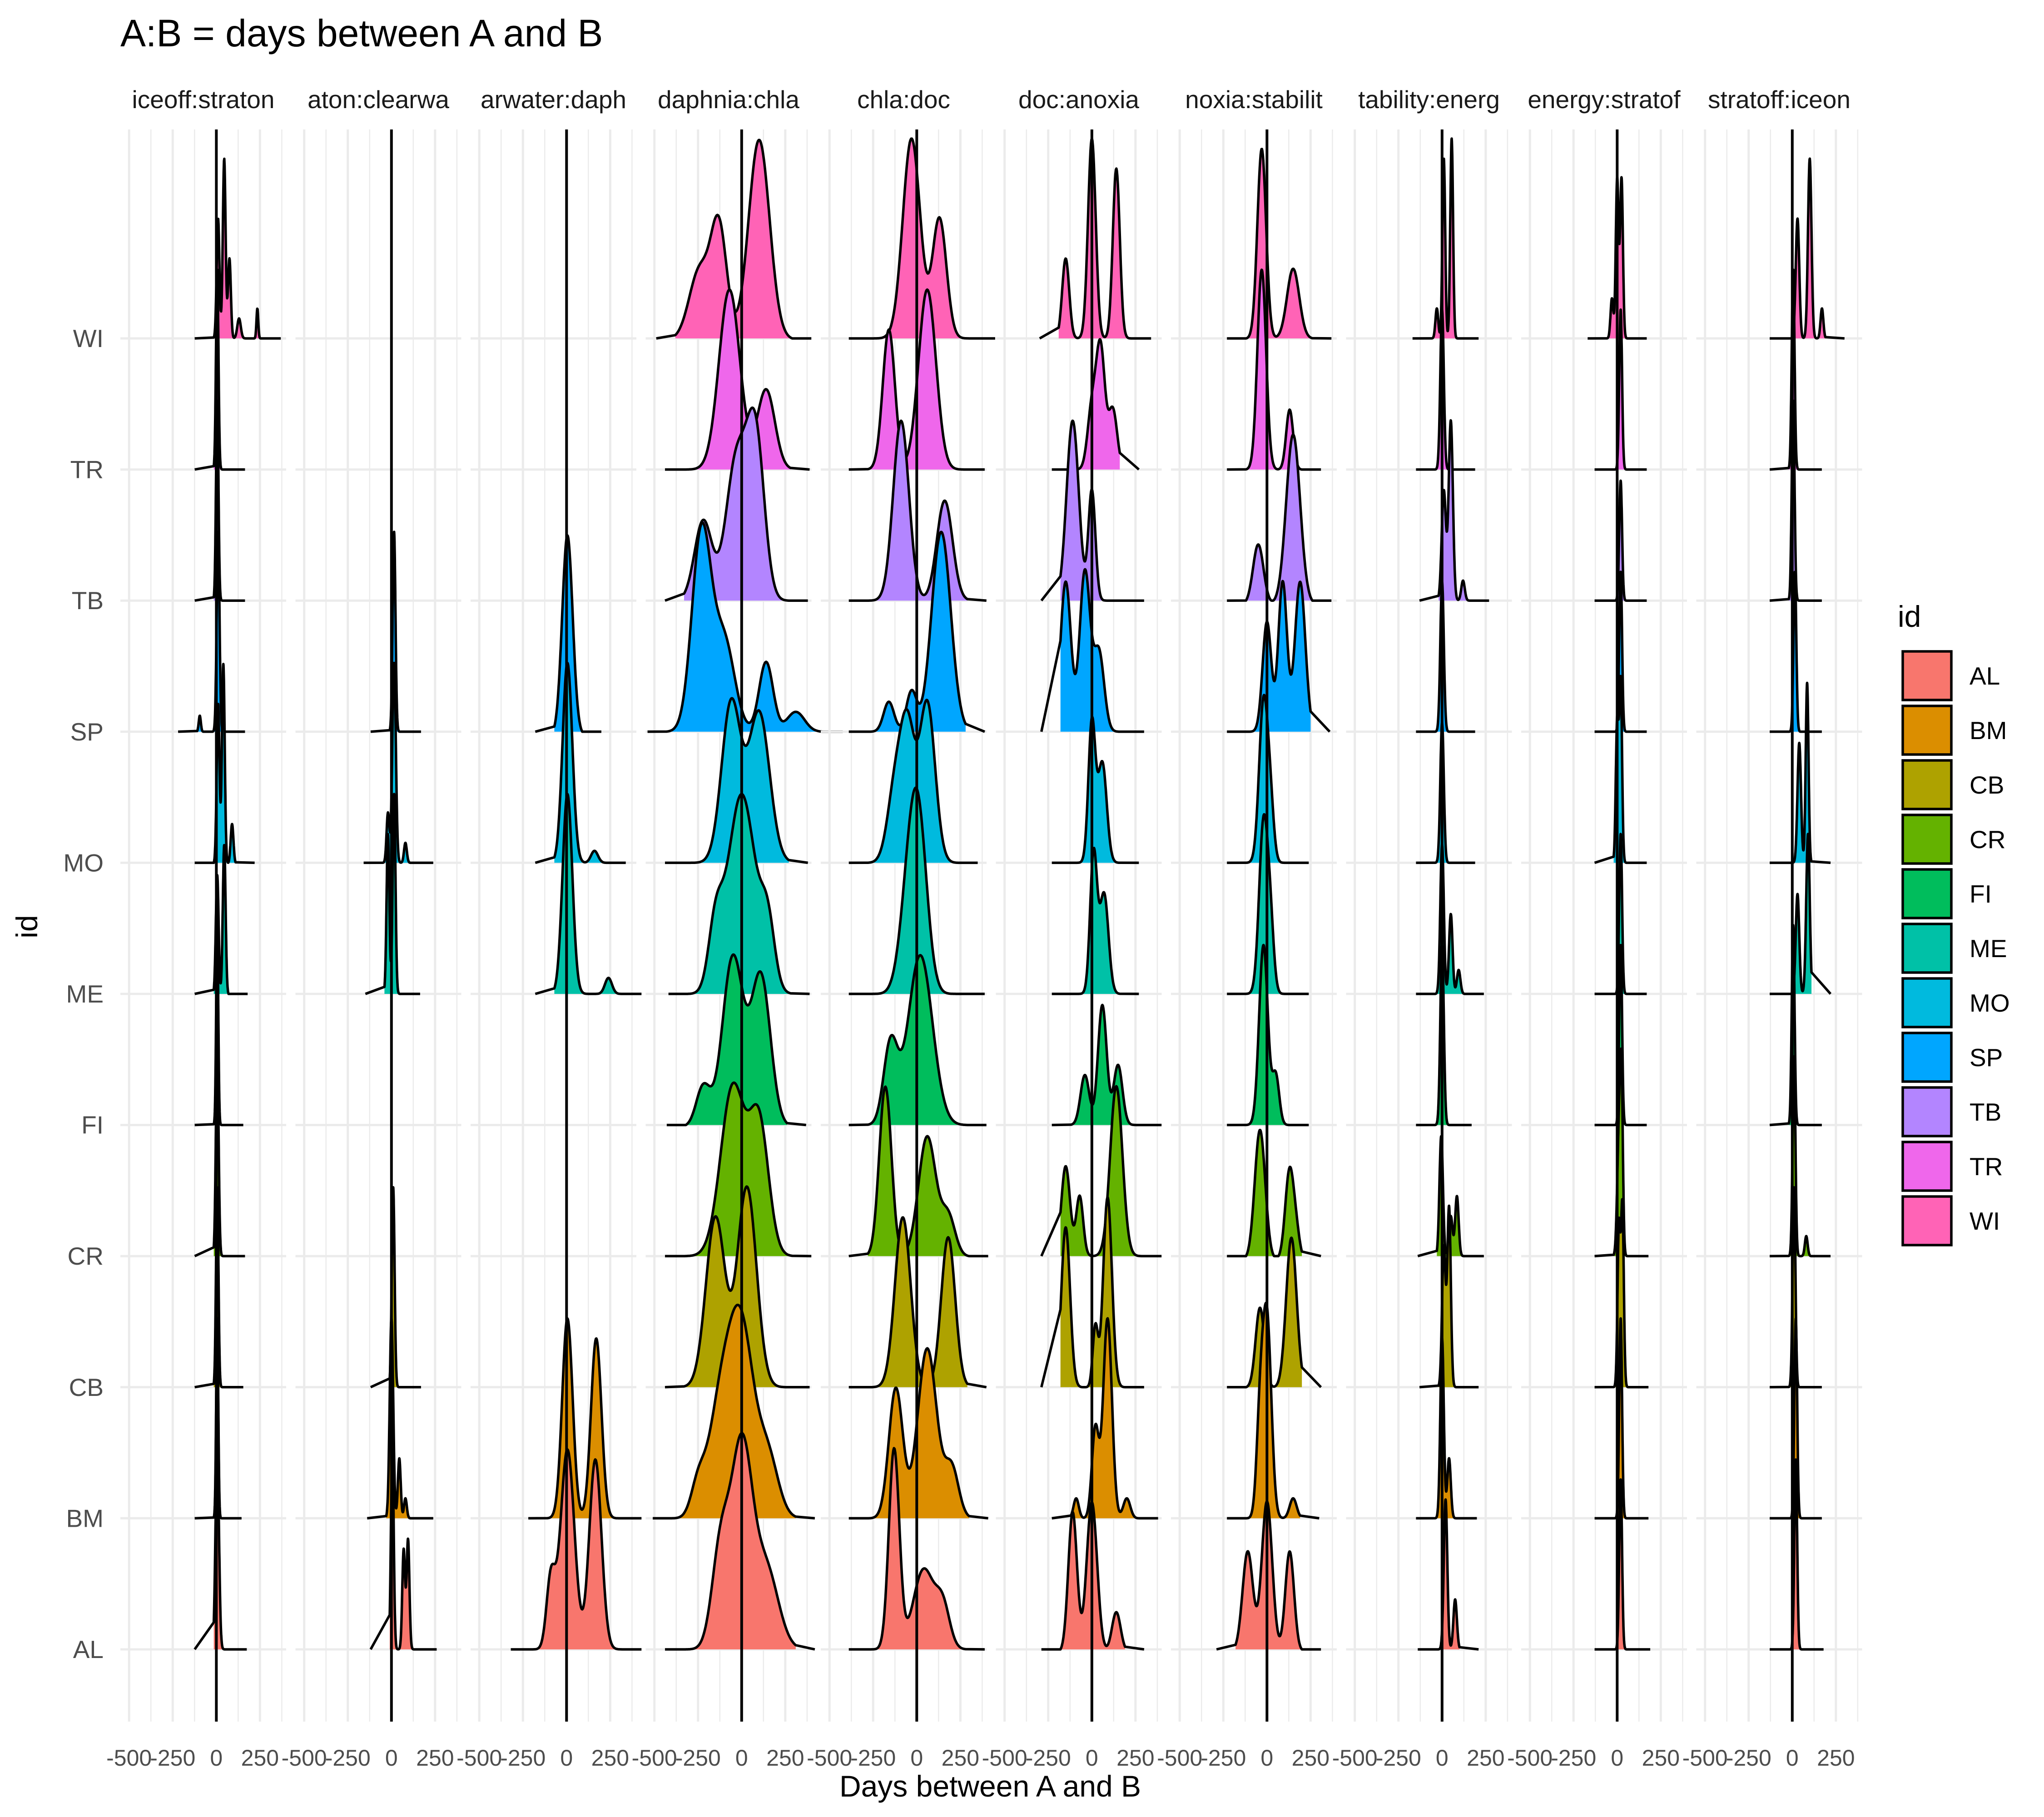  I want to click on legend-key-mo, so click(1927, 1002).